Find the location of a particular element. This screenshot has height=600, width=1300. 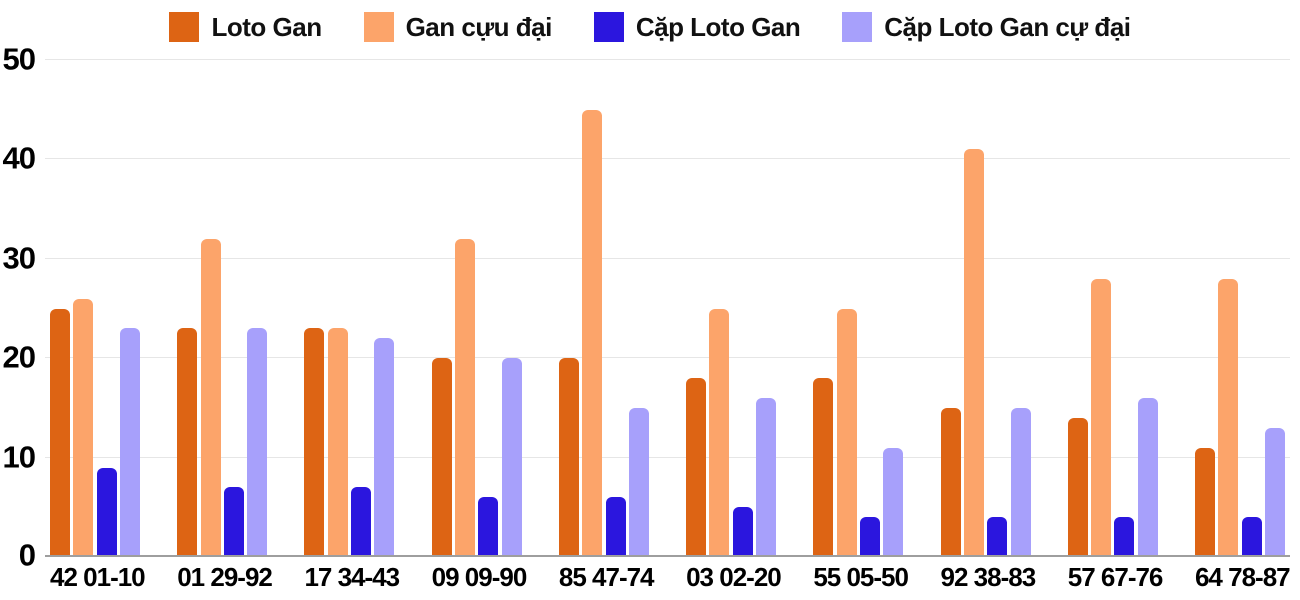

legend-item-cap-loto-gan-cu-ai: Cặp Loto Gan cự đại is located at coordinates (986, 27).